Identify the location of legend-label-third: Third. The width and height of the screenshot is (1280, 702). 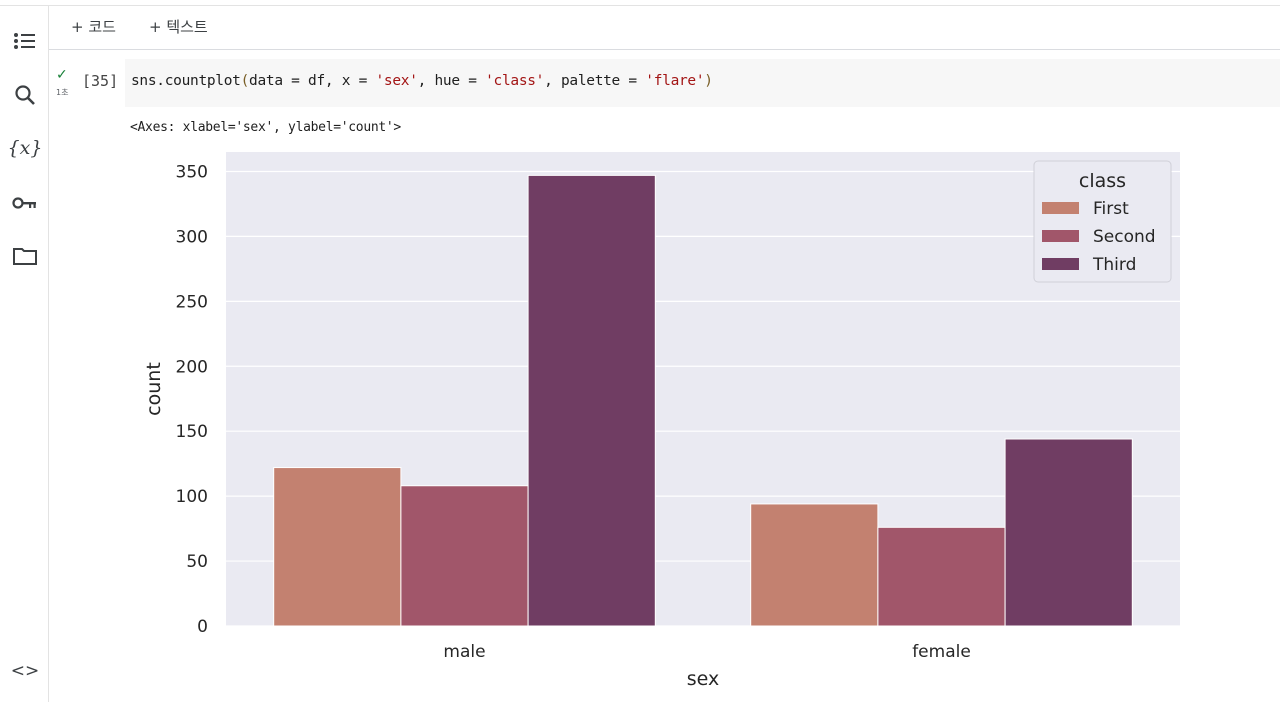
(1114, 265).